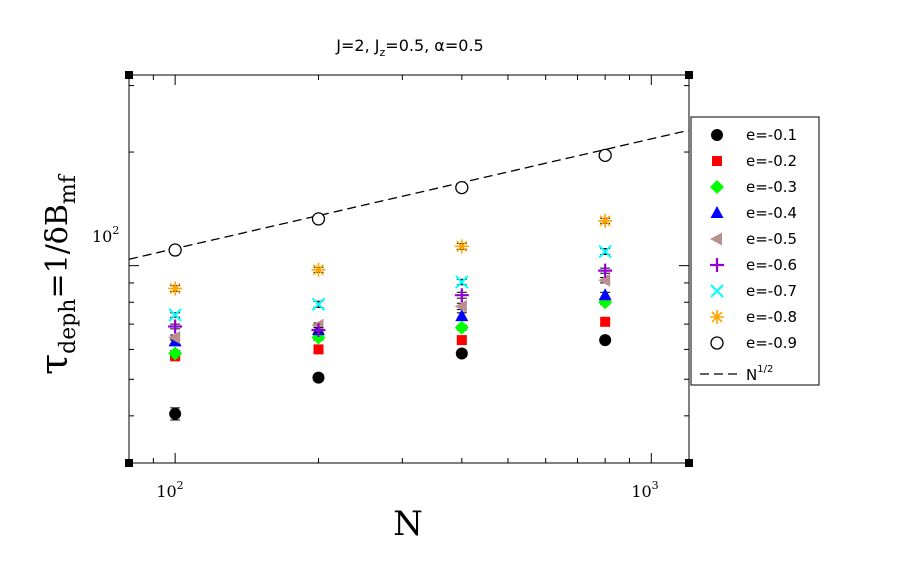 Image resolution: width=909 pixels, height=588 pixels. Describe the element at coordinates (383, 52) in the screenshot. I see `title-subscript: z` at that location.